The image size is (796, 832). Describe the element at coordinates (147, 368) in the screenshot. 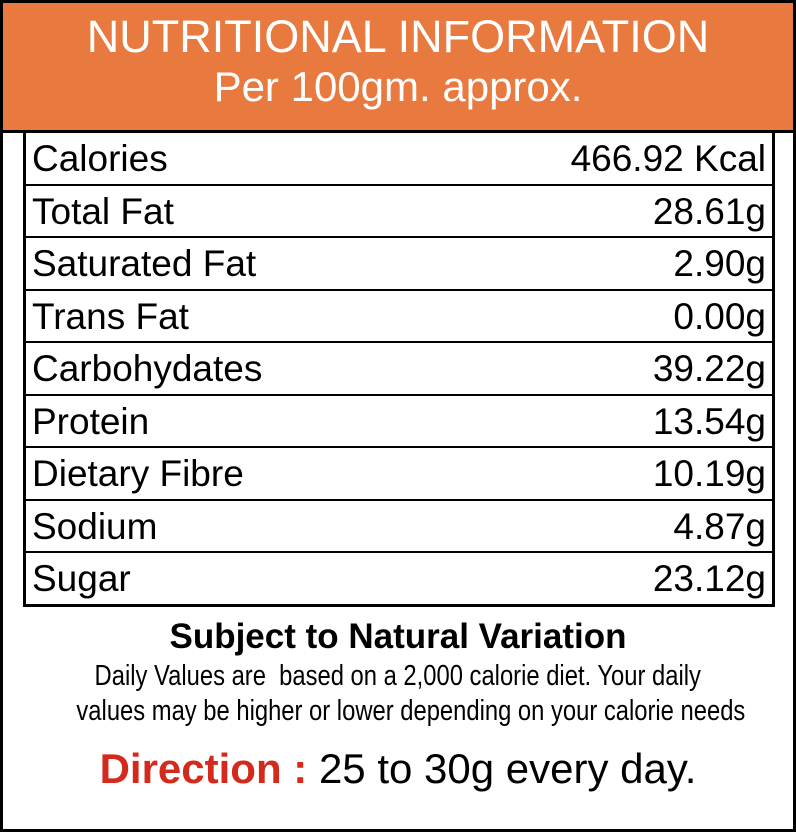

I see `nutrient-name: Carbohydates` at that location.